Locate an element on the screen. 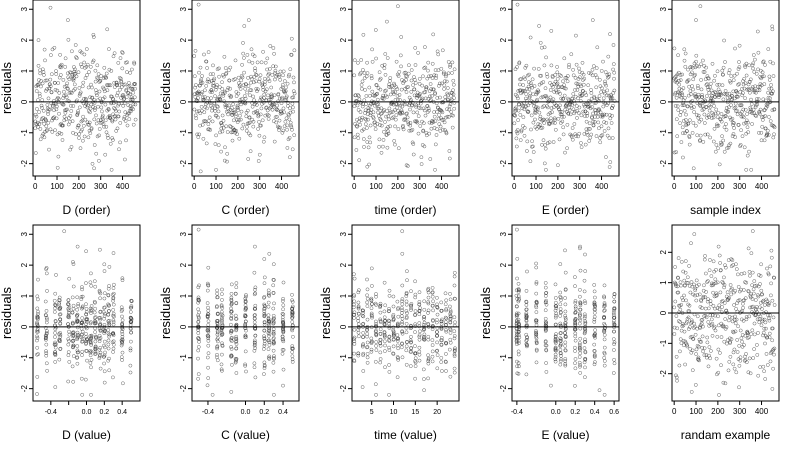 The height and width of the screenshot is (450, 800). x-tick-label: 200 is located at coordinates (79, 186).